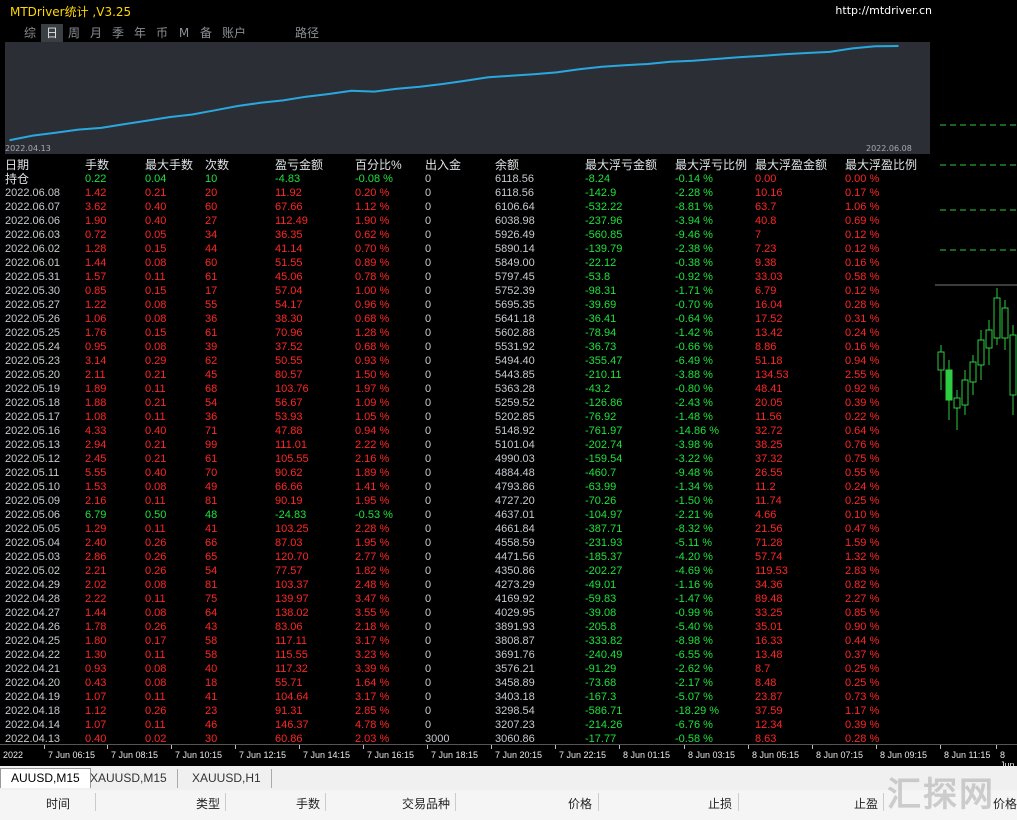  Describe the element at coordinates (694, 501) in the screenshot. I see `table-cell: -1.50 %` at that location.